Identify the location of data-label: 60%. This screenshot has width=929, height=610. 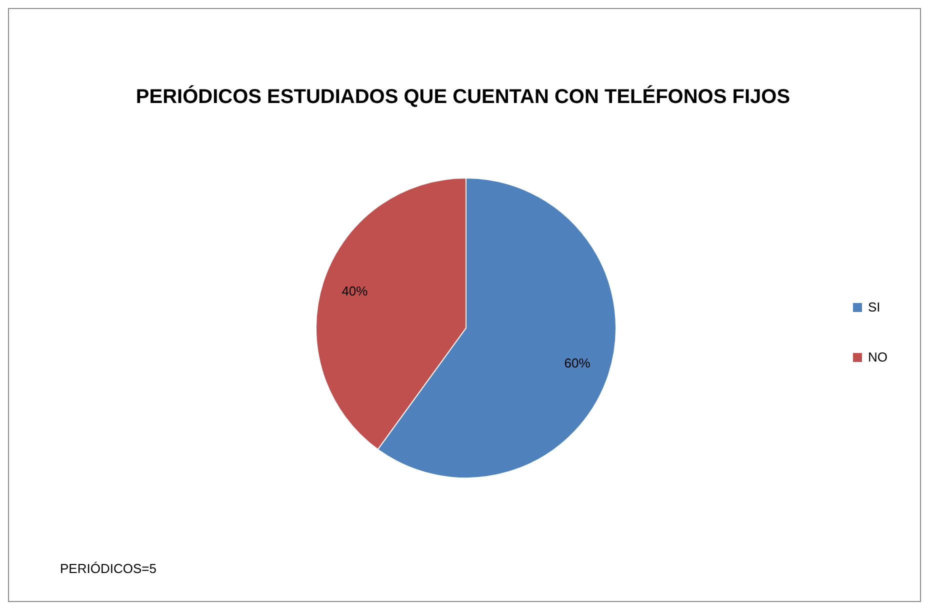
(577, 363).